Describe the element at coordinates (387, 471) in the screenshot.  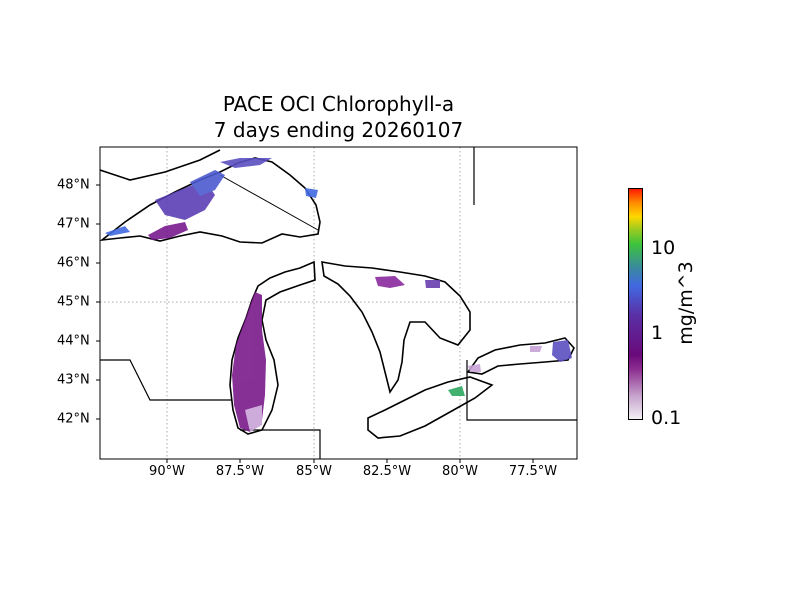
I see `x-tick-label: 82.5°W` at that location.